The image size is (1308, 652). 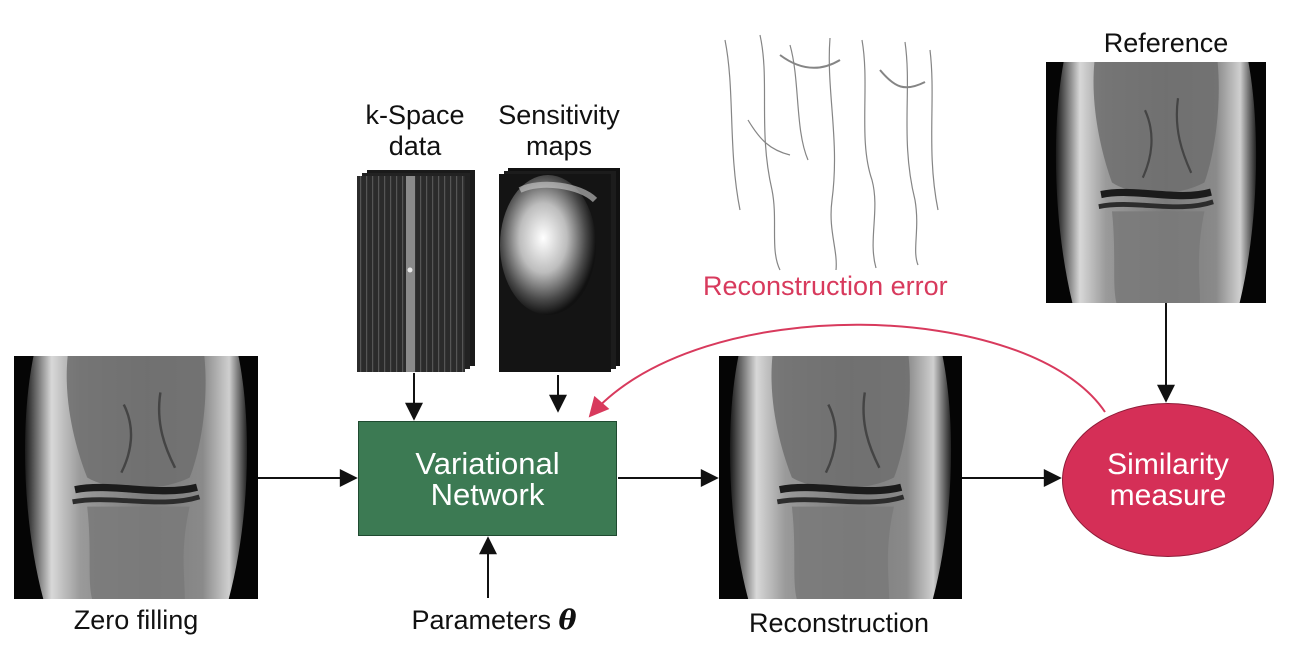 What do you see at coordinates (1166, 43) in the screenshot?
I see `reference-label: Reference` at bounding box center [1166, 43].